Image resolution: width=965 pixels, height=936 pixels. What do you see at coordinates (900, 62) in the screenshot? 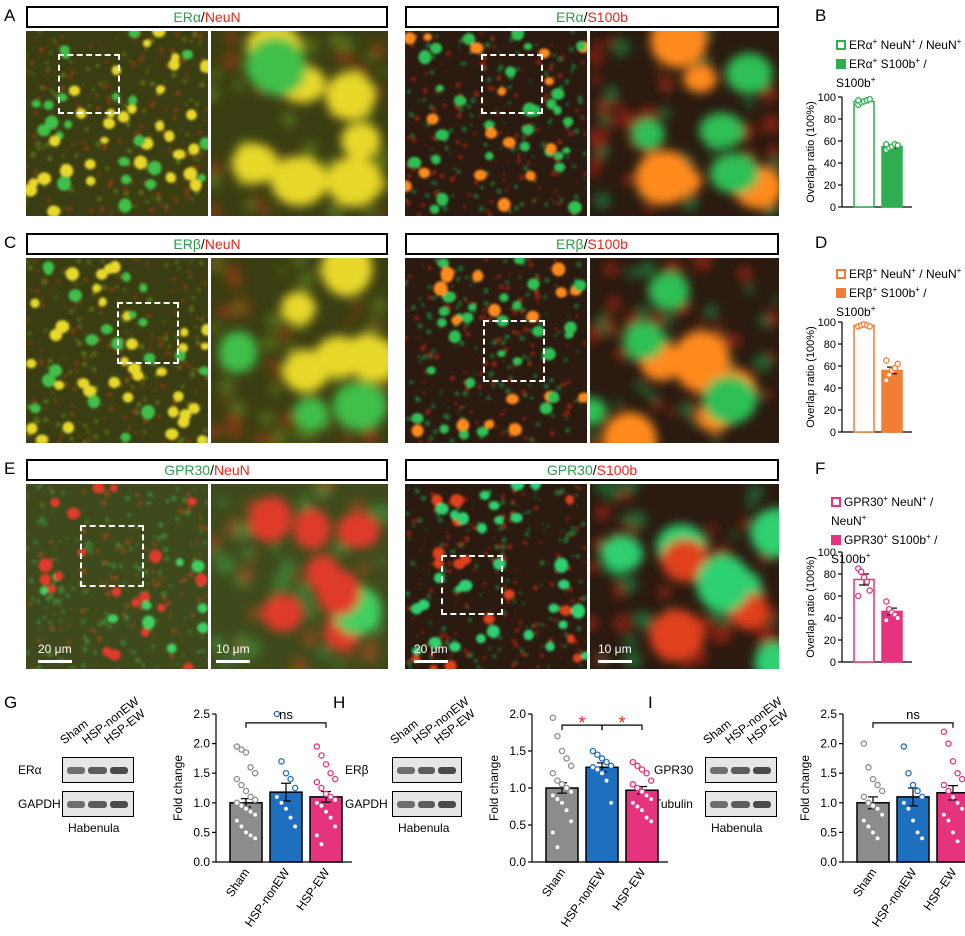
I see `legend-B: ERα+ NeuN+ / NeuN+ ERα+ S100b+ / S100b+` at bounding box center [900, 62].